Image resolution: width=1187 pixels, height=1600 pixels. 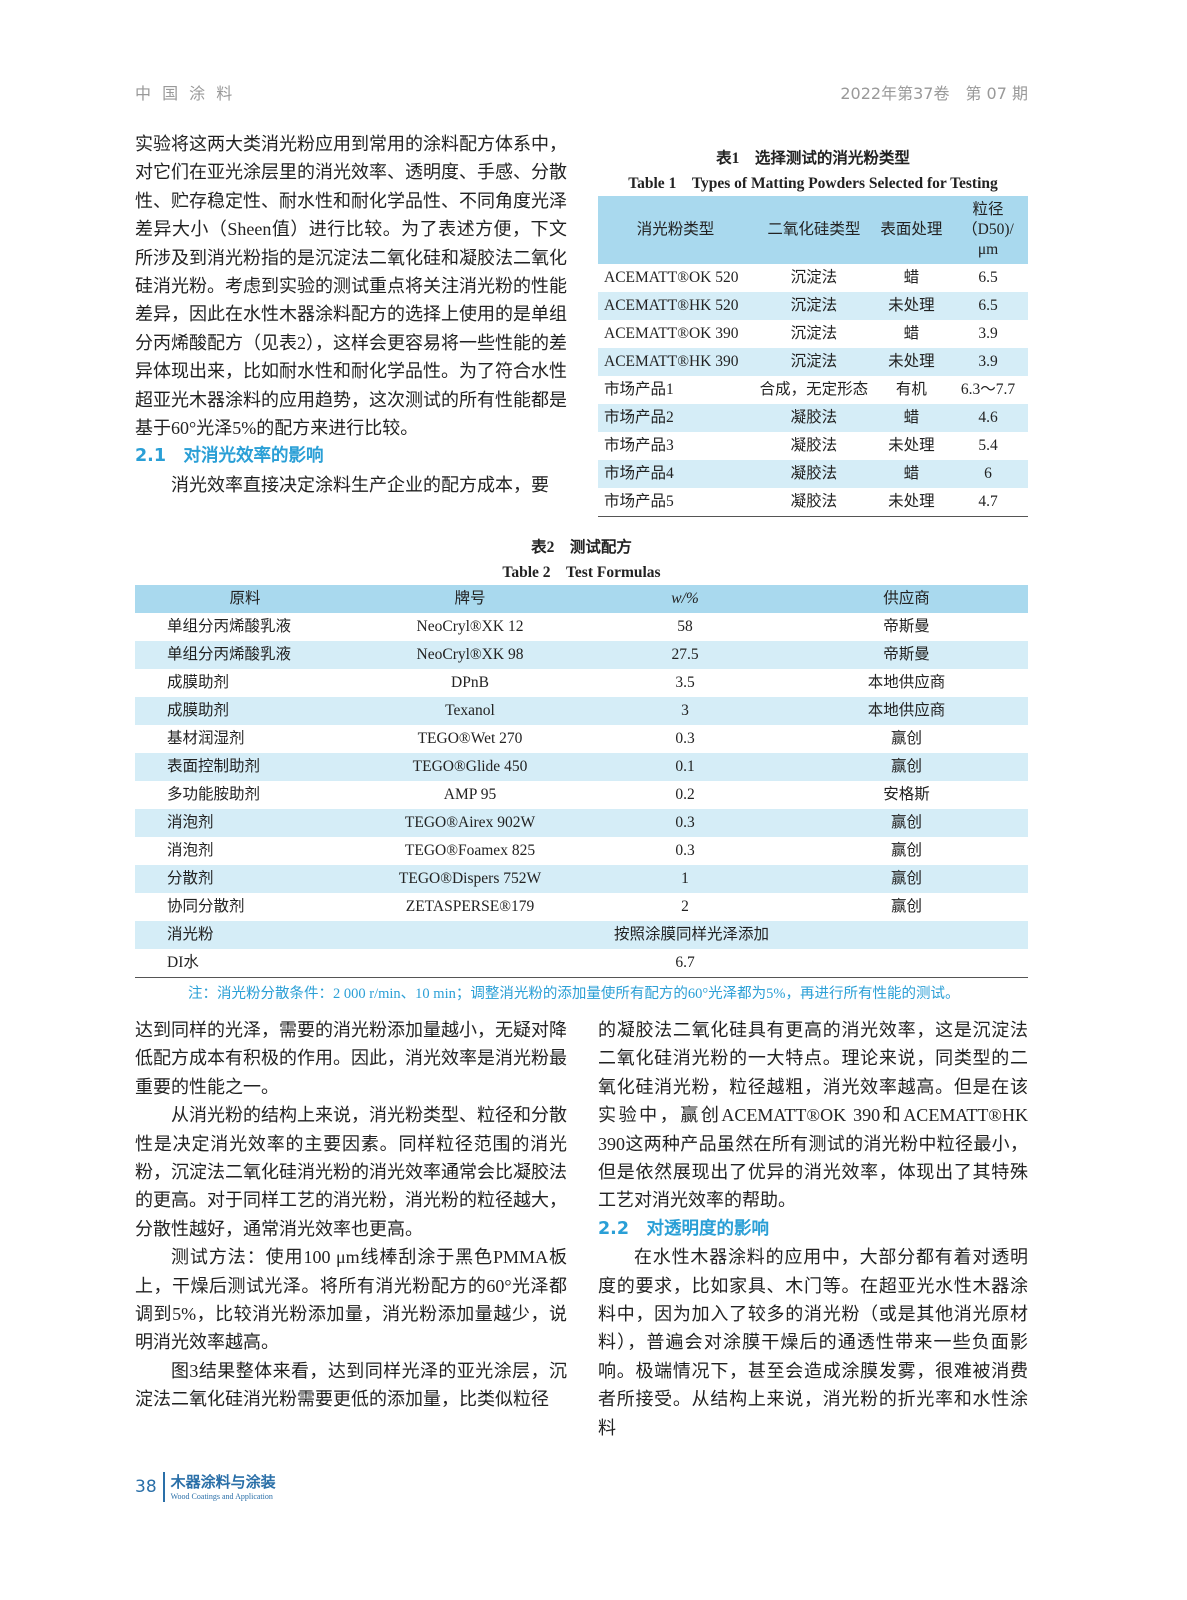 What do you see at coordinates (470, 850) in the screenshot?
I see `table-cell: TEGO®Foamex 825` at bounding box center [470, 850].